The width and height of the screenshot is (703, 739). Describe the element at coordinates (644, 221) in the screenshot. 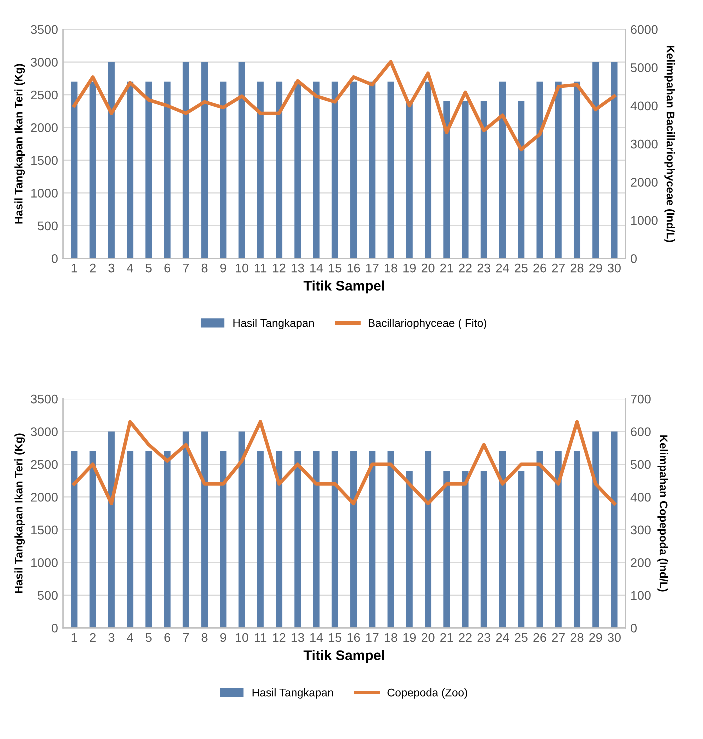

I see `y2-tick-label: 1000` at that location.